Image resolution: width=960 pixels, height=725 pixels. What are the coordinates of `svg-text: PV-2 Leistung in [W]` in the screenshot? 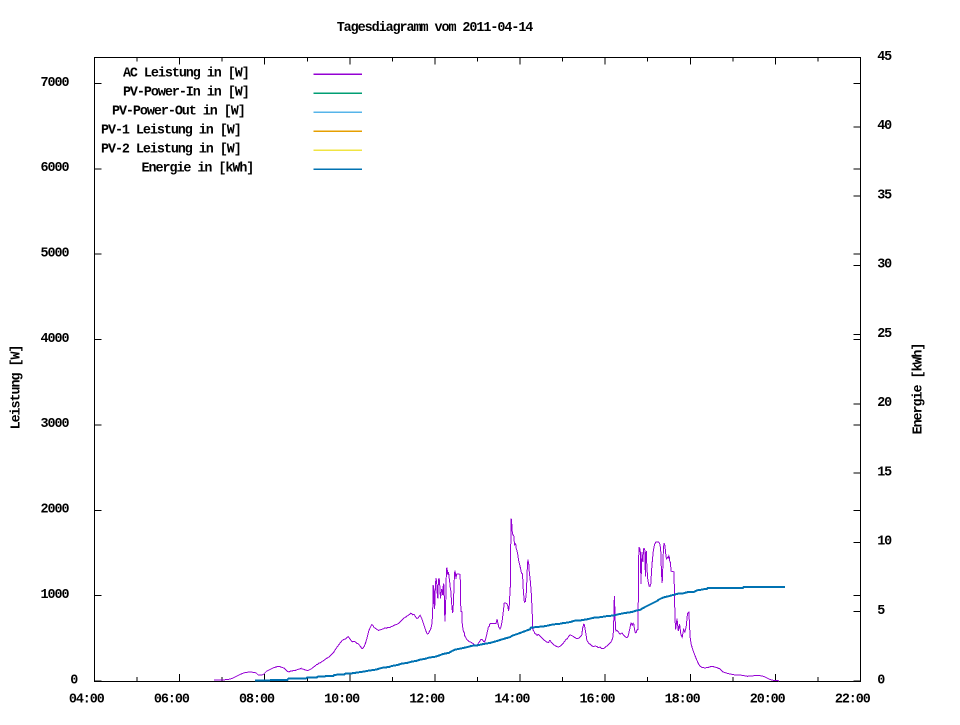 It's located at (171, 149).